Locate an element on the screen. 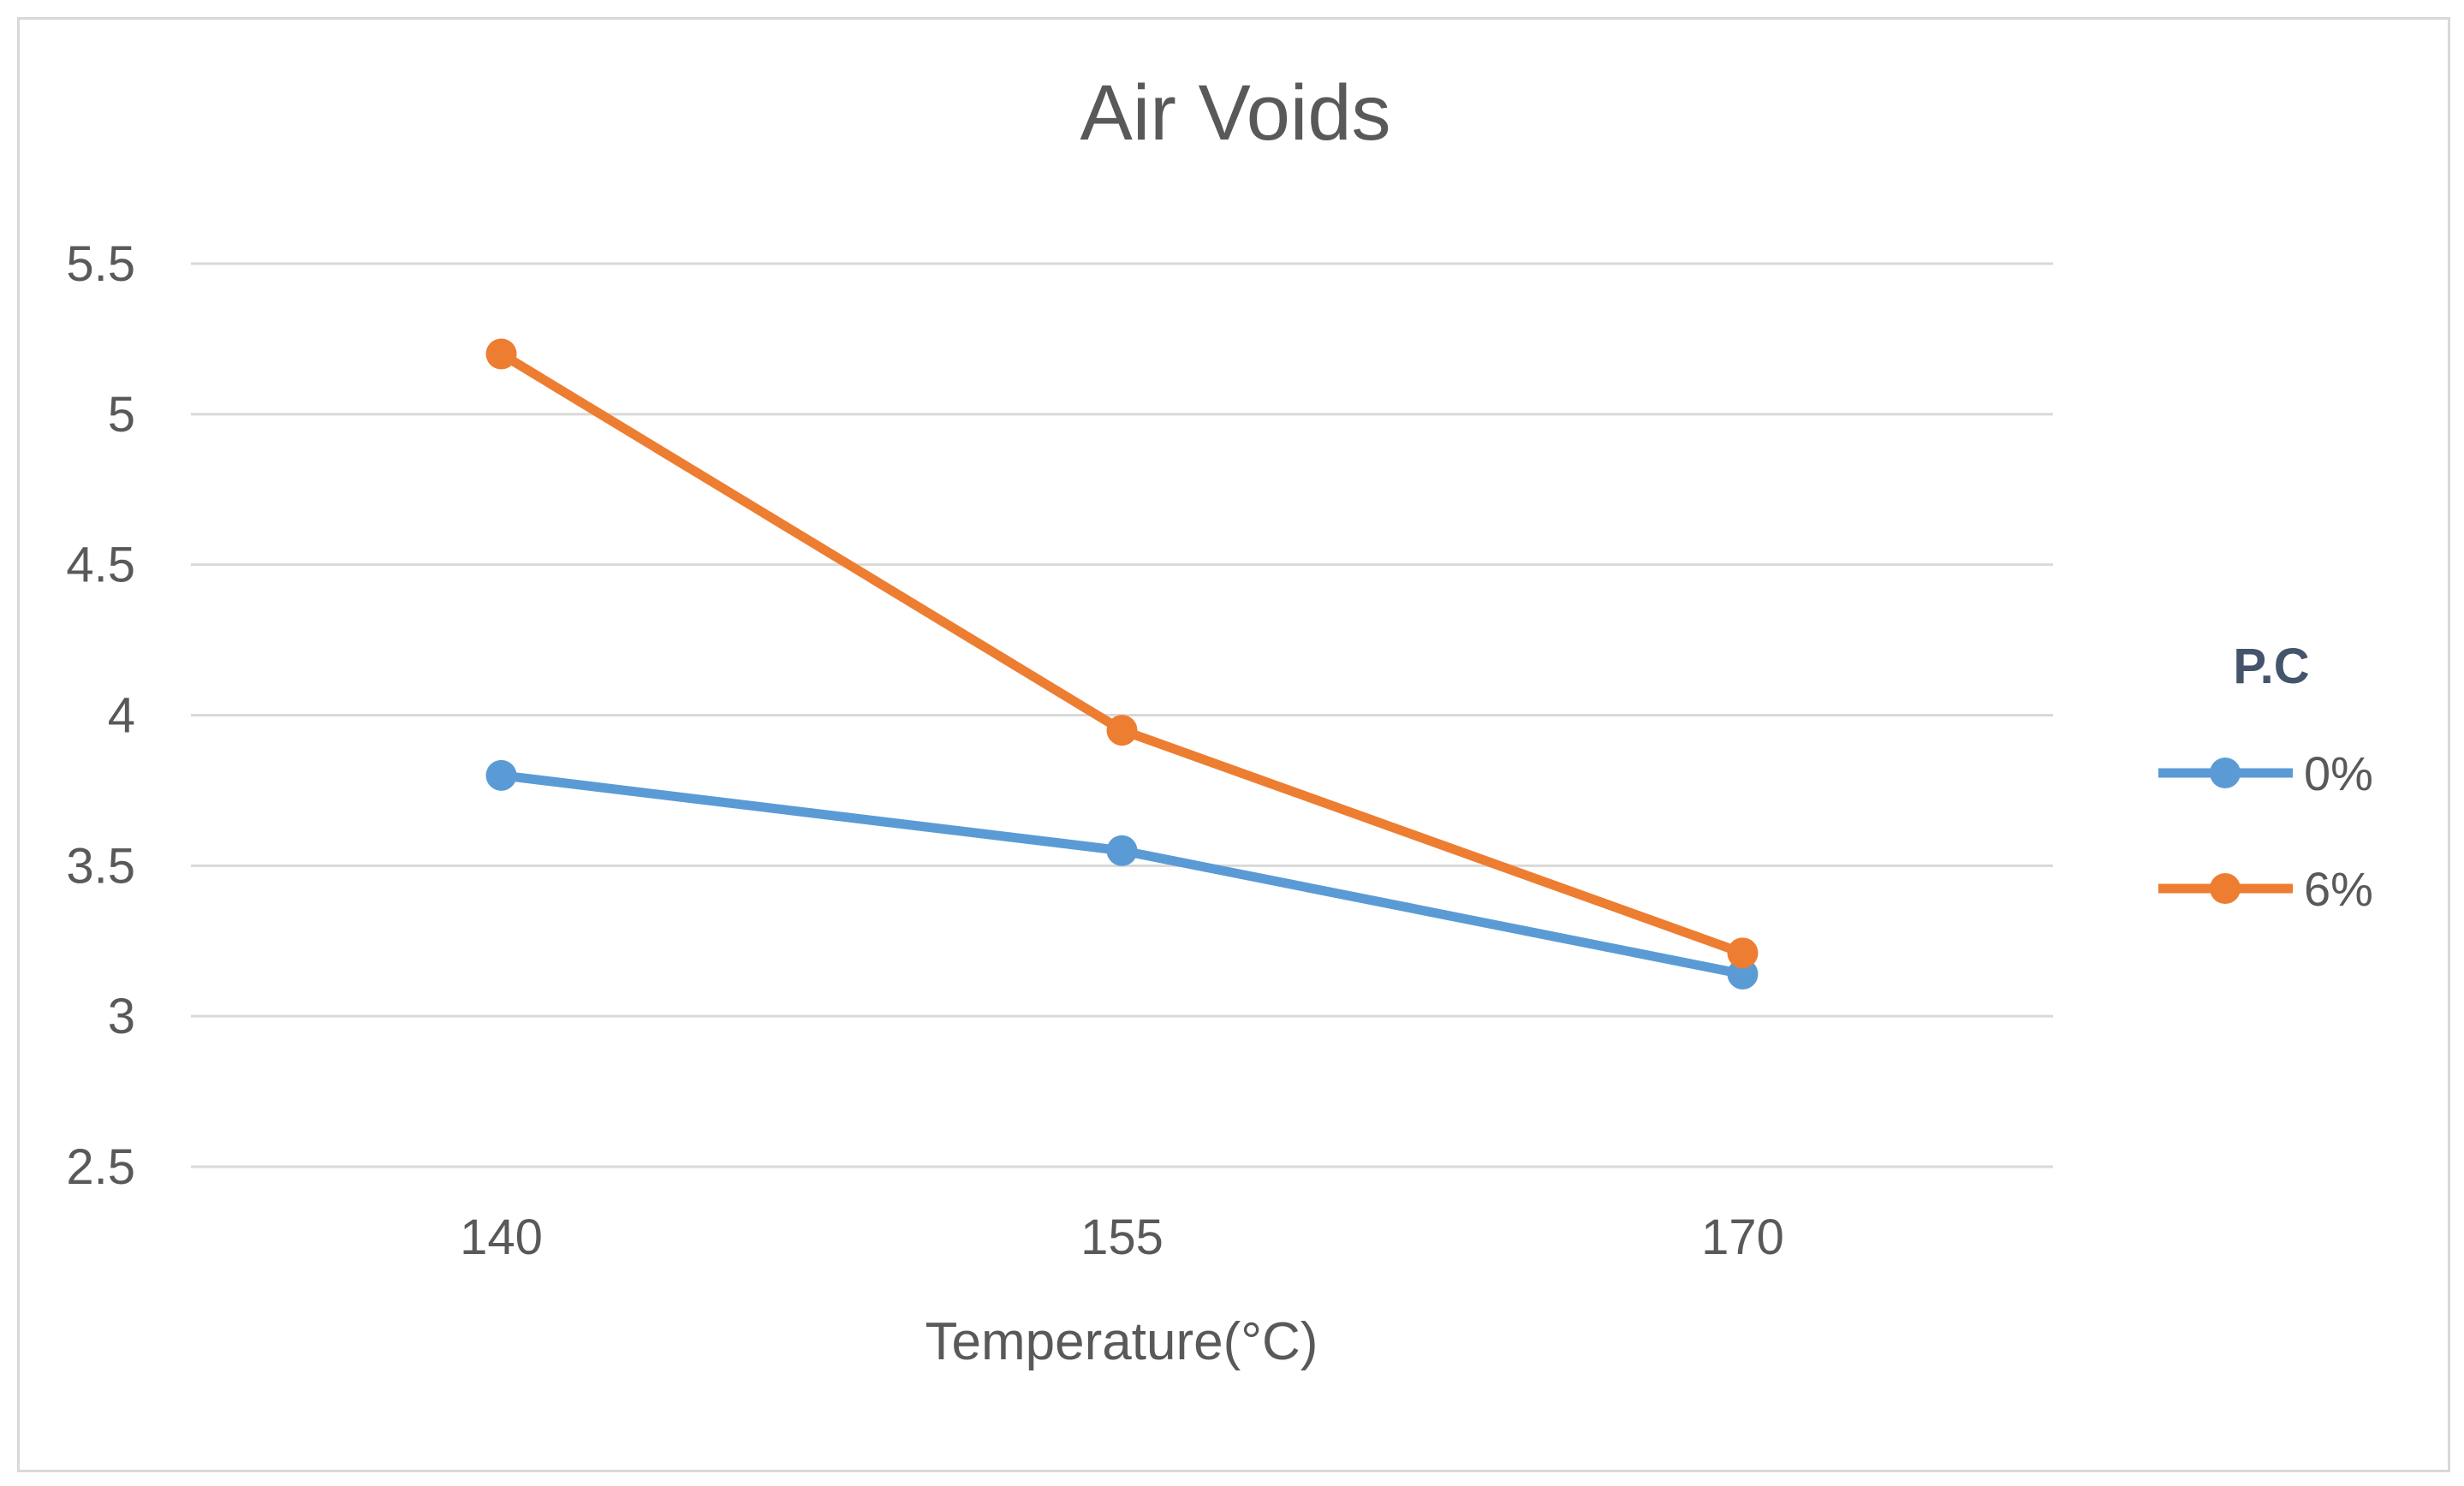 The image size is (2464, 1486). series-line is located at coordinates (1122, 874).